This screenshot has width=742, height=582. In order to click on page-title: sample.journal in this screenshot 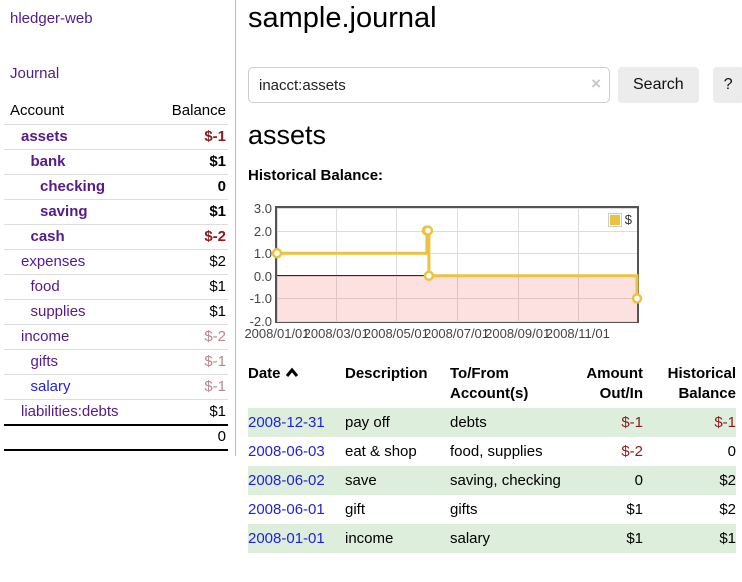, I will do `click(342, 18)`.